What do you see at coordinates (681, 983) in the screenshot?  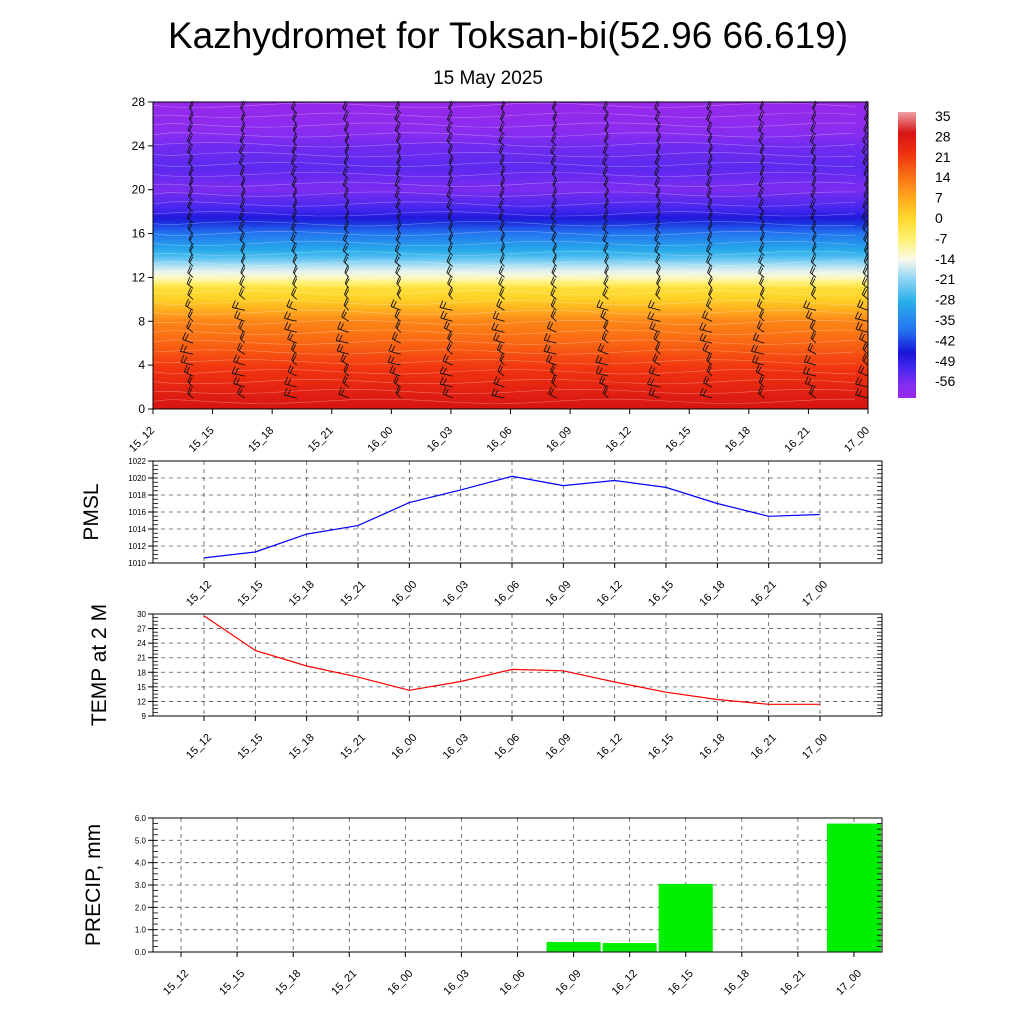 I see `x-tick-label: 16_15` at bounding box center [681, 983].